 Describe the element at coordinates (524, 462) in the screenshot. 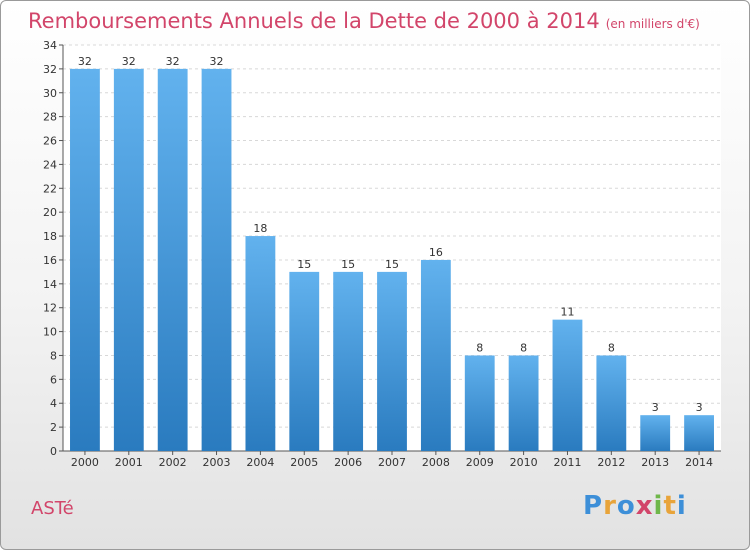

I see `x-tick-label: 2010` at that location.